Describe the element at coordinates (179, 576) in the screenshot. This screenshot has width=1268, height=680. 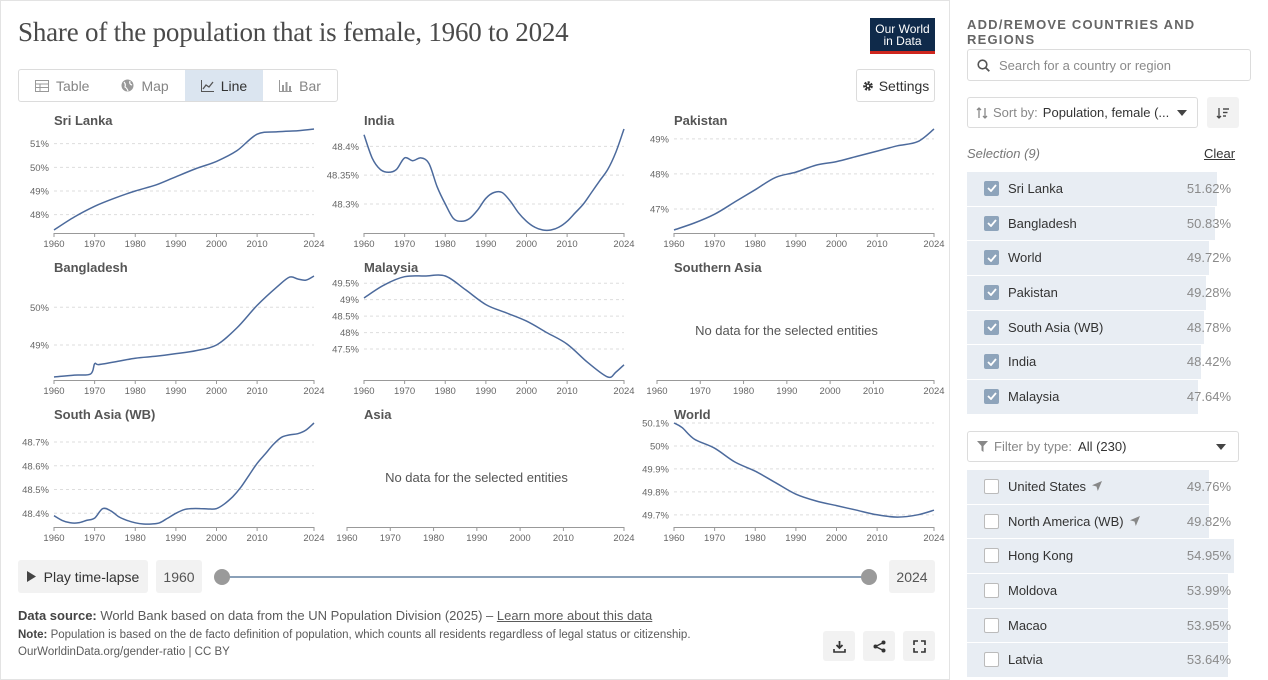
I see `start-year-box: 1960` at that location.